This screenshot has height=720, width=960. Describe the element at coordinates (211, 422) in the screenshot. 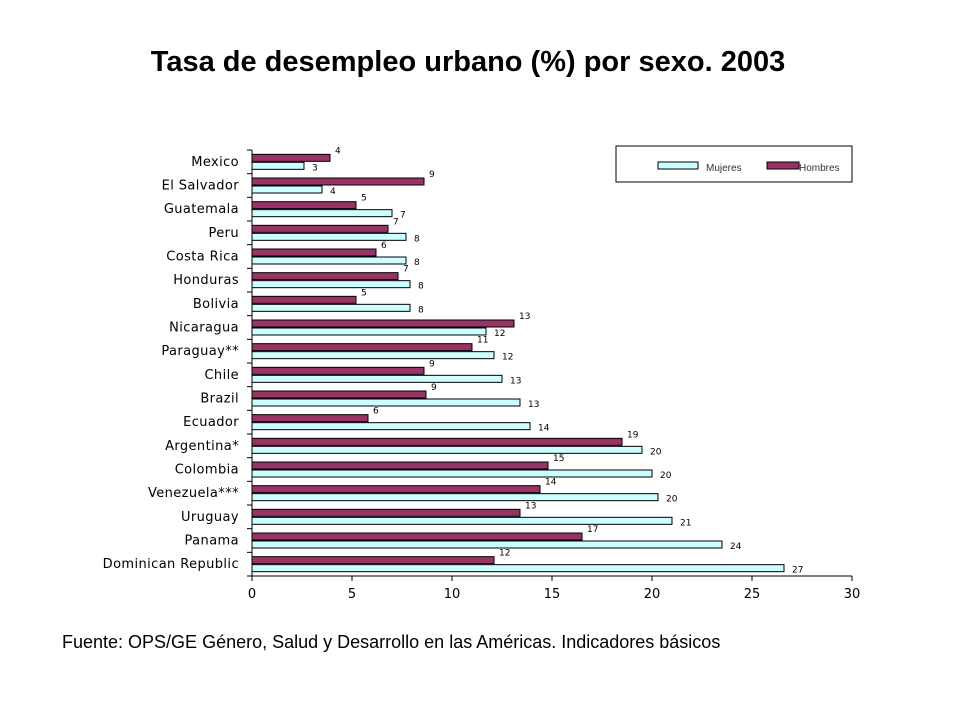

I see `category-label: Ecuador` at that location.